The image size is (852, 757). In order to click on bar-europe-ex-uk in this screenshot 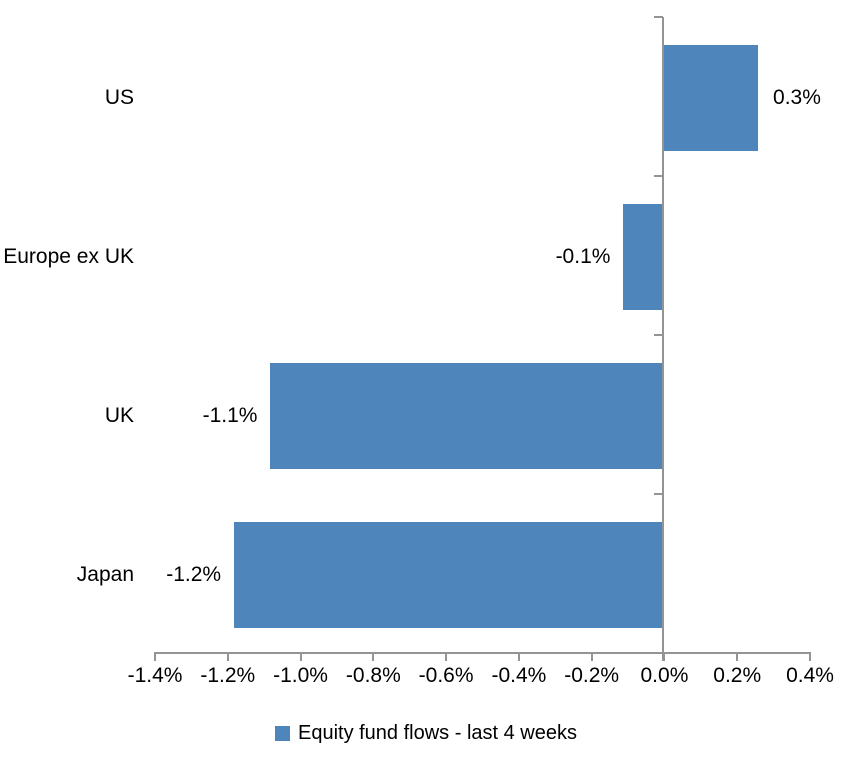, I will do `click(643, 257)`.